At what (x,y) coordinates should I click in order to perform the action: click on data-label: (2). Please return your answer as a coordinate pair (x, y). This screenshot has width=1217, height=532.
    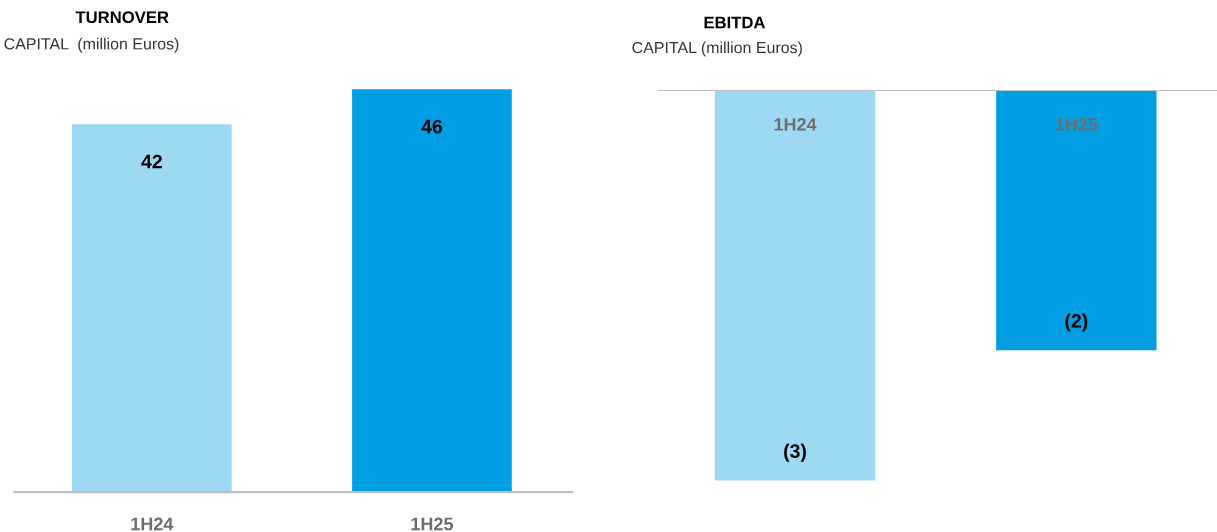
    Looking at the image, I should click on (1076, 322).